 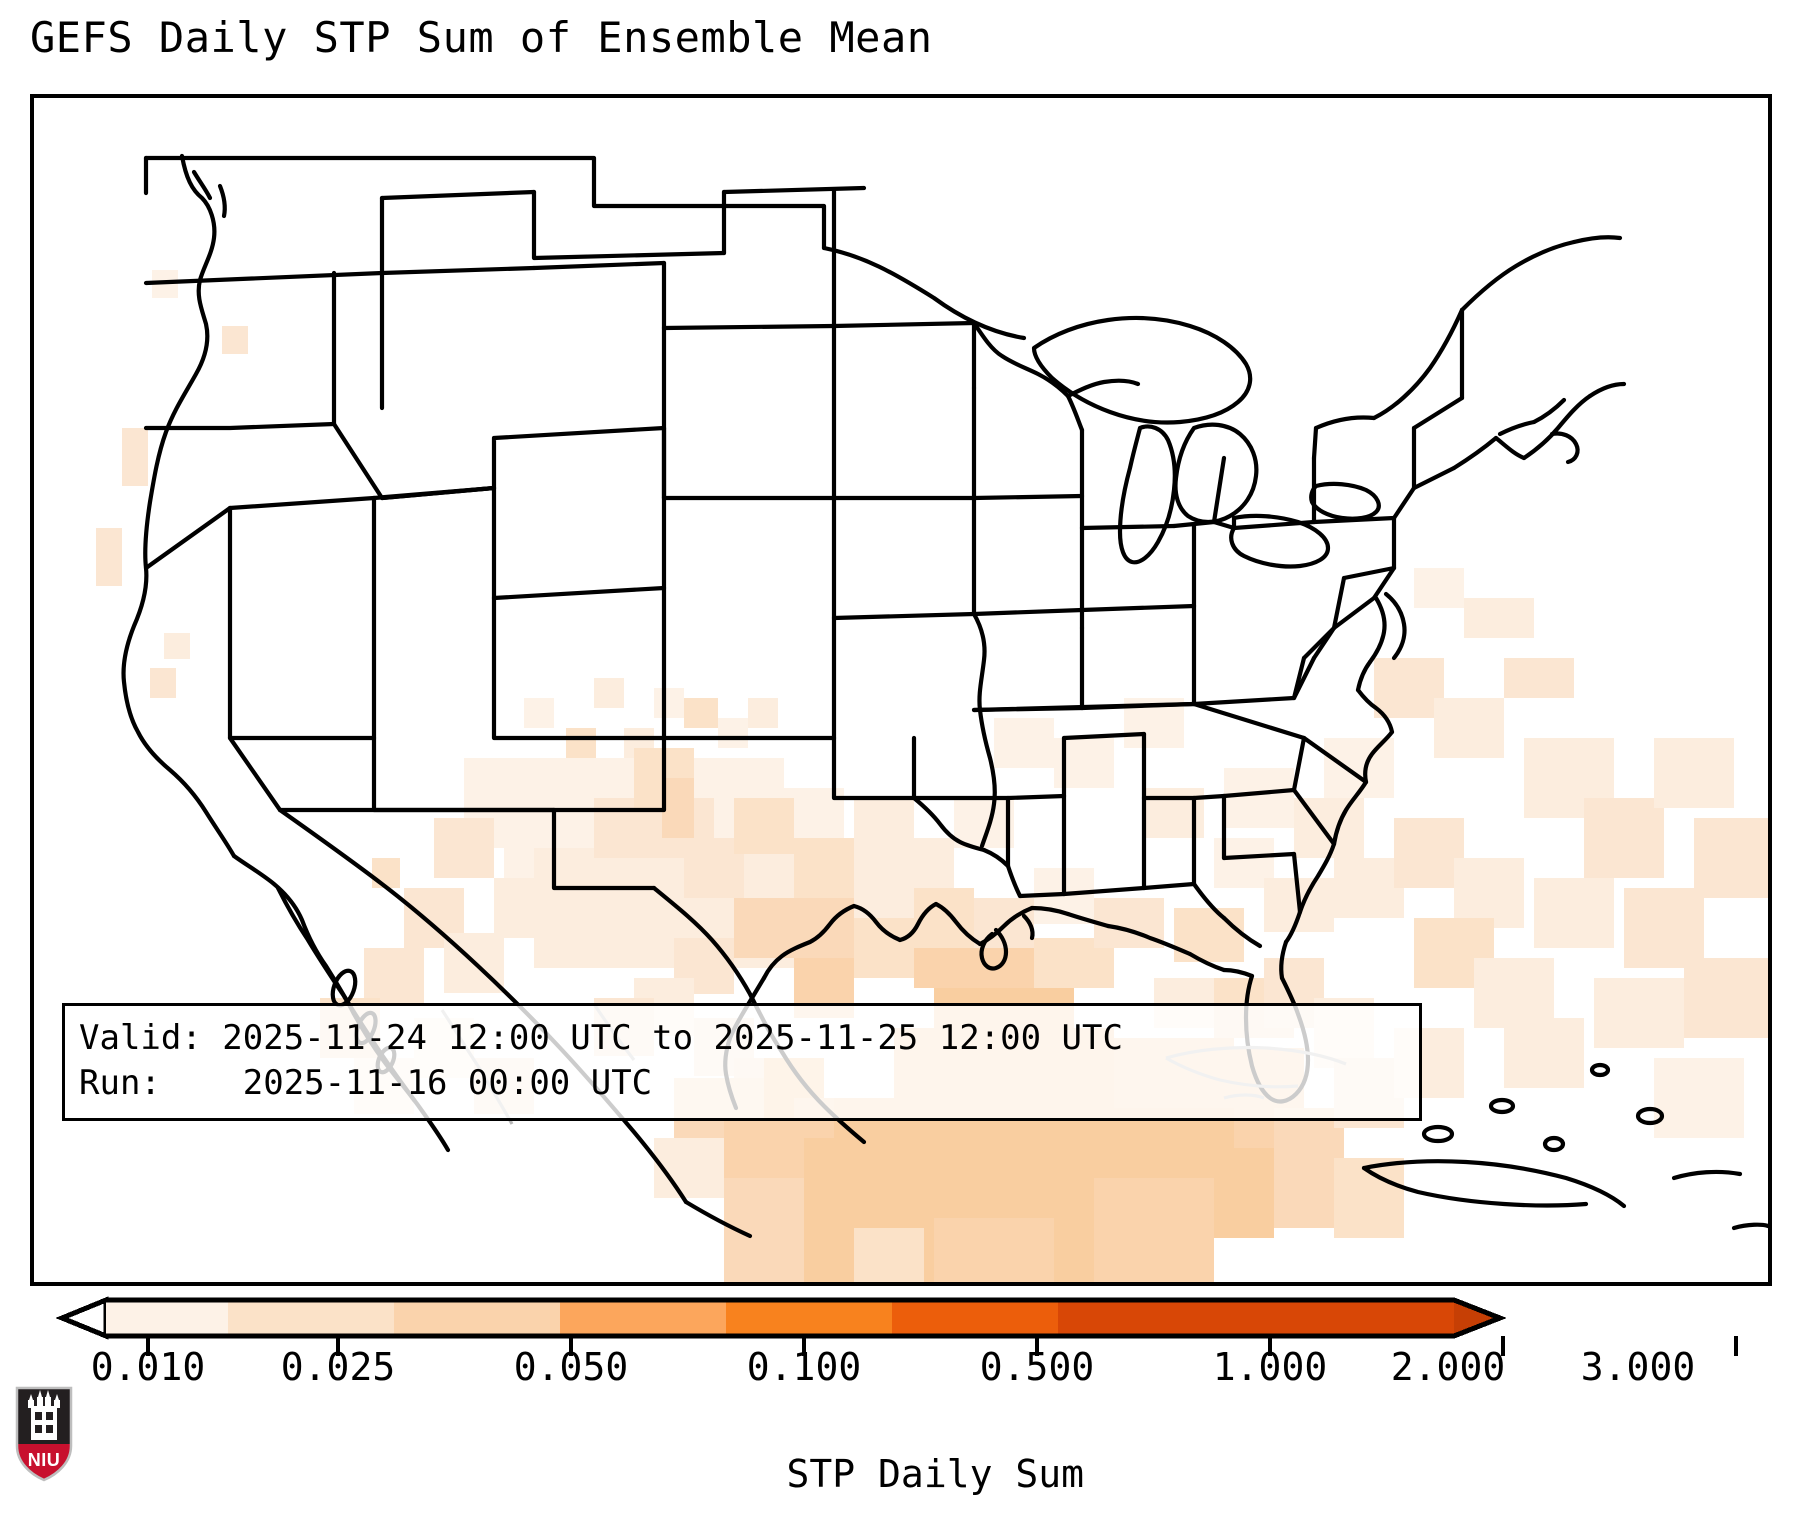 I want to click on colorbar-axis-label: STP Daily Sum, so click(x=901, y=1474).